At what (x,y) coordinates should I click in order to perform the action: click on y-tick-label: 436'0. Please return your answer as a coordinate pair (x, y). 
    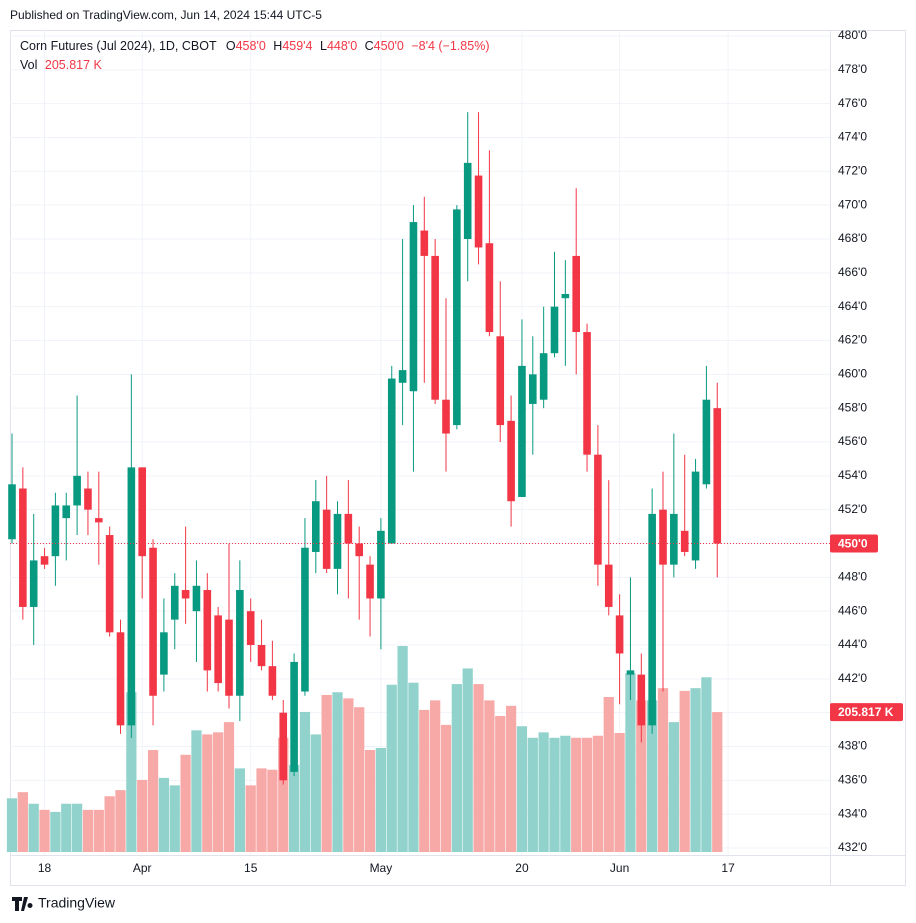
    Looking at the image, I should click on (852, 780).